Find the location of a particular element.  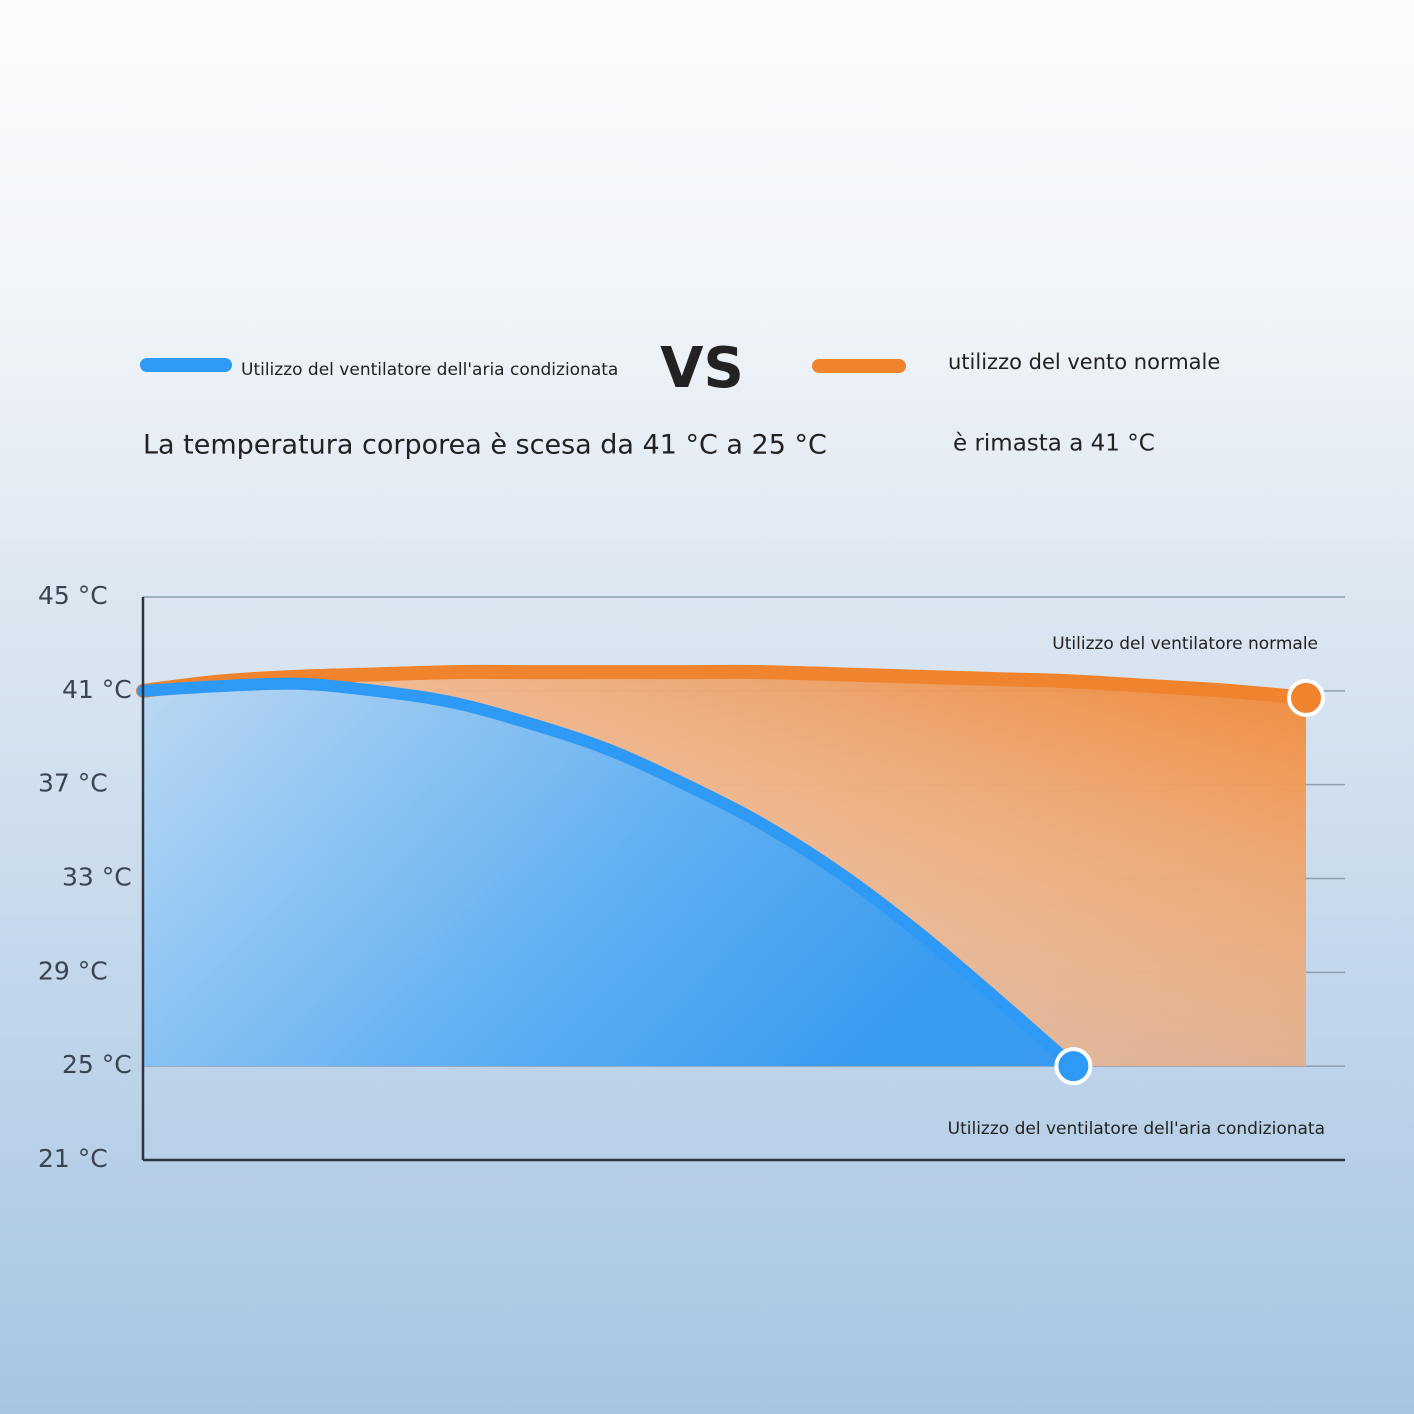

series-line is located at coordinates (724, 684).